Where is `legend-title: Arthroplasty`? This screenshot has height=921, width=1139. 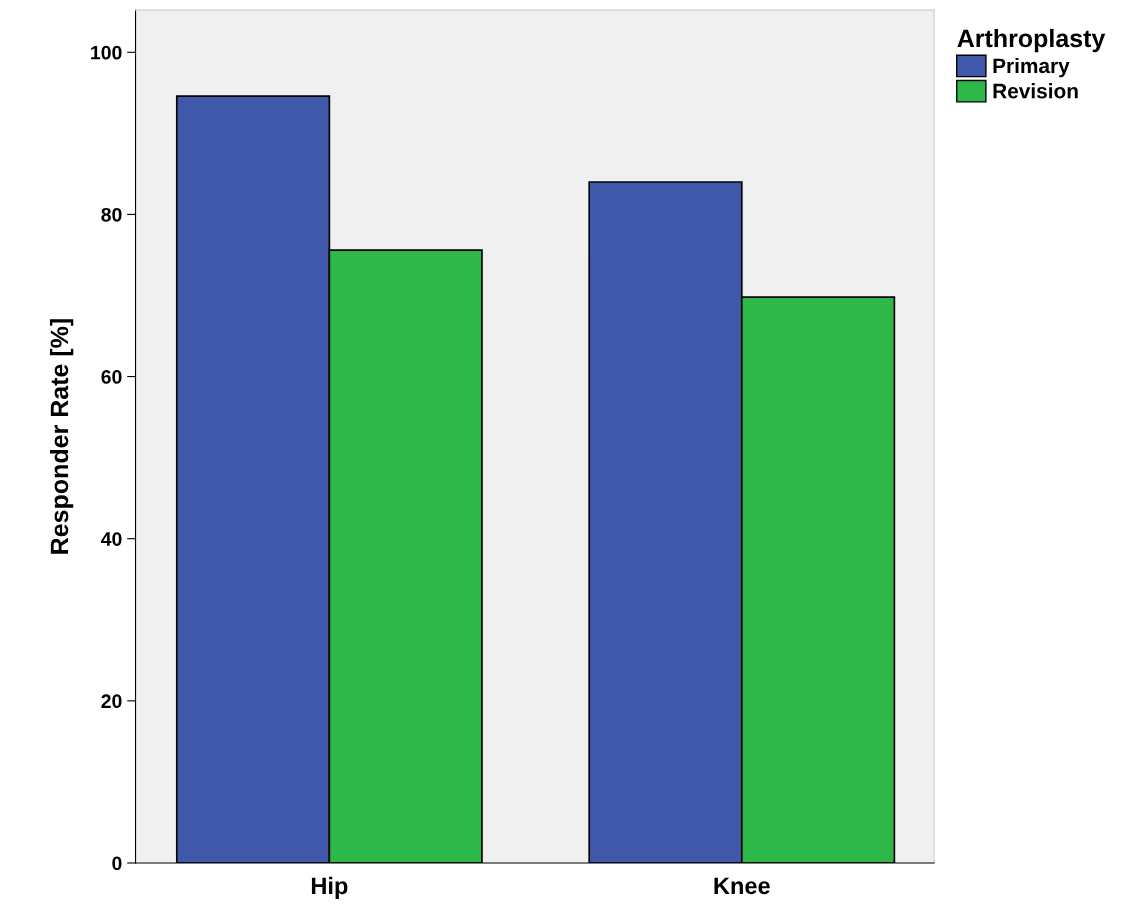 legend-title: Arthroplasty is located at coordinates (1031, 40).